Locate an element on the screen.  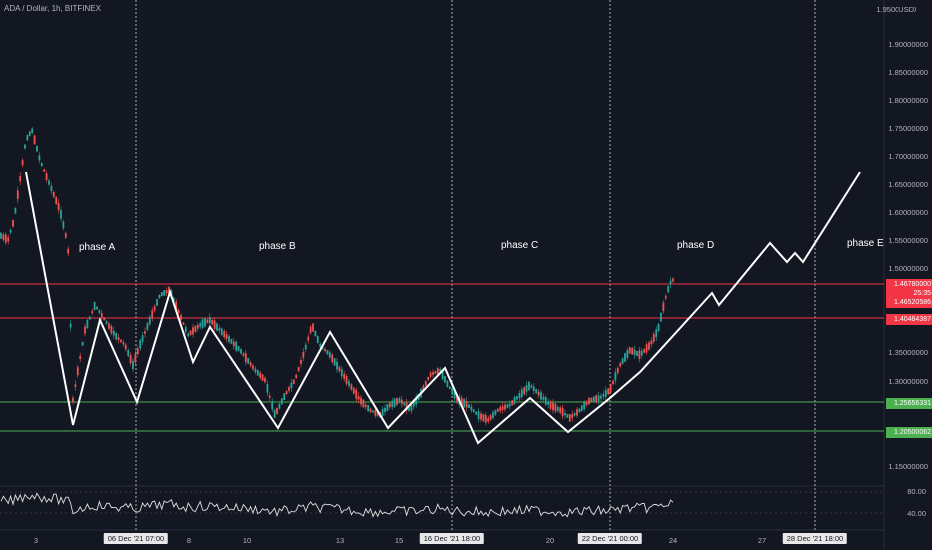
price-tag: 1.46780000 is located at coordinates (909, 284).